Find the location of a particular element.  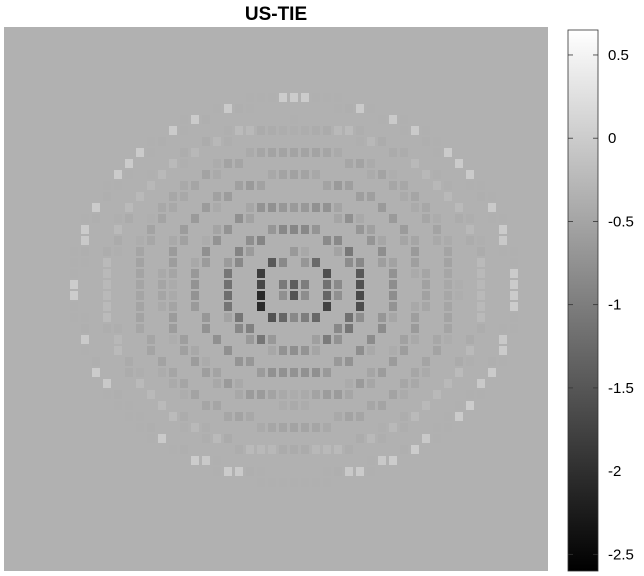

colorbar-tick-label: -1.5 is located at coordinates (621, 388).